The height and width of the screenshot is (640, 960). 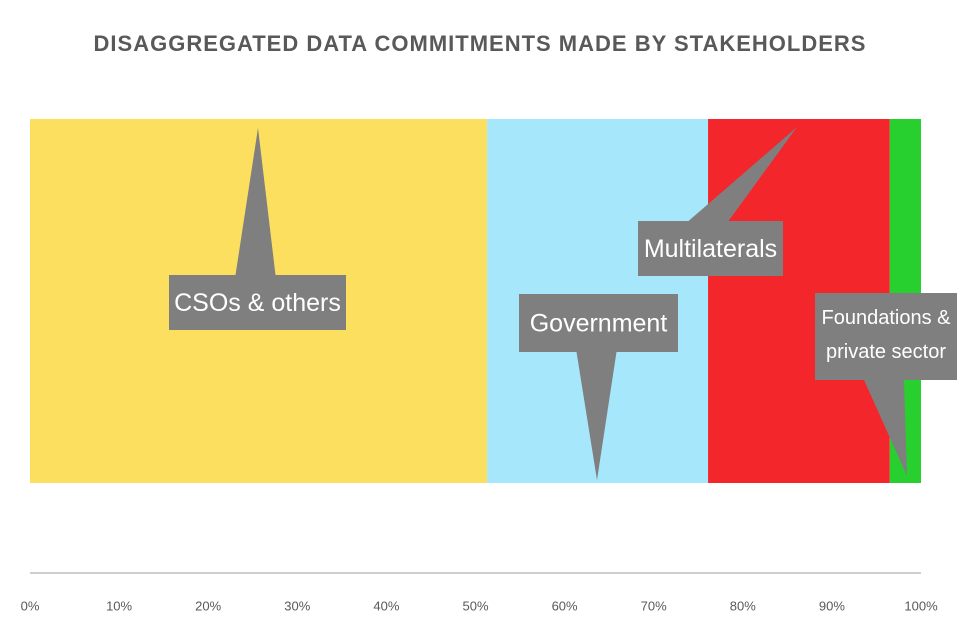 I want to click on x-tick-label: 50%, so click(x=475, y=605).